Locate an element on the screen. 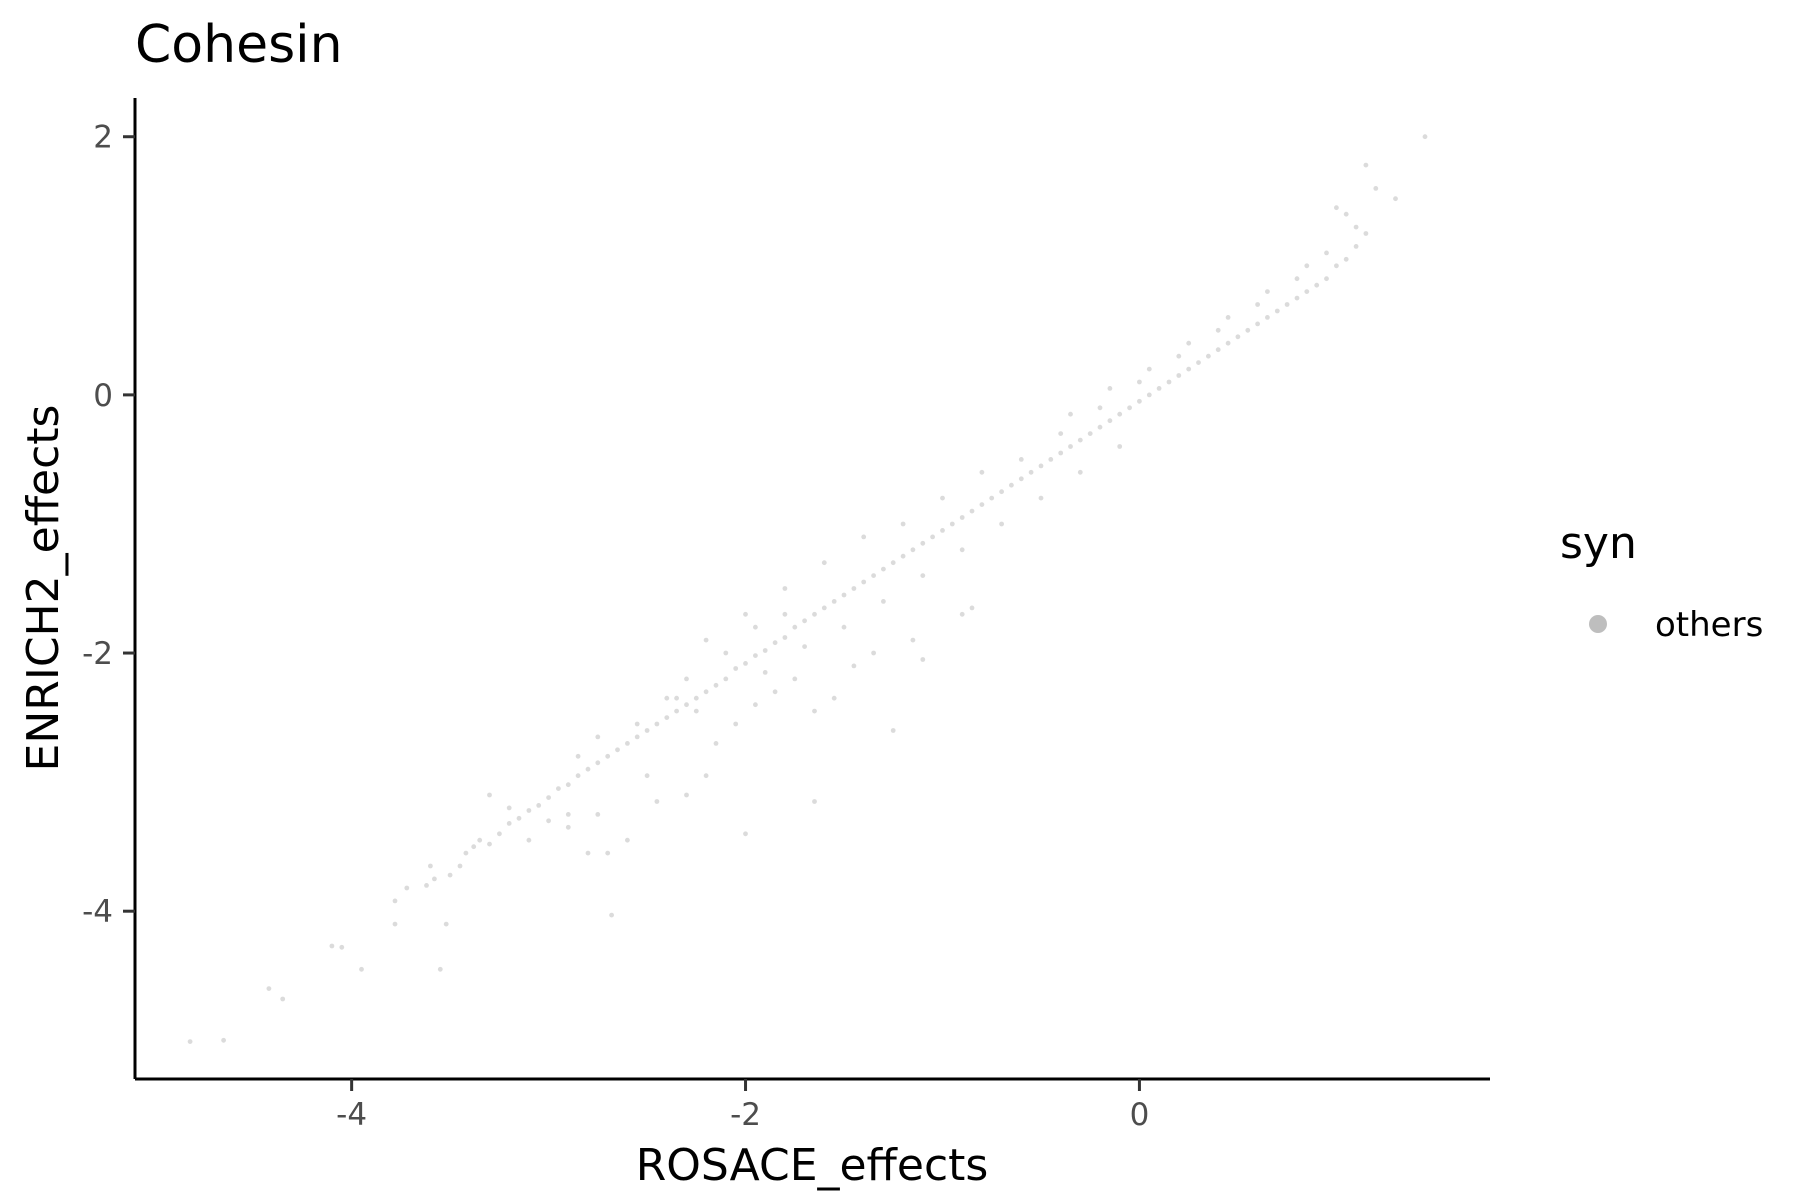 The image size is (1800, 1200). legend-title: syn is located at coordinates (1598, 543).